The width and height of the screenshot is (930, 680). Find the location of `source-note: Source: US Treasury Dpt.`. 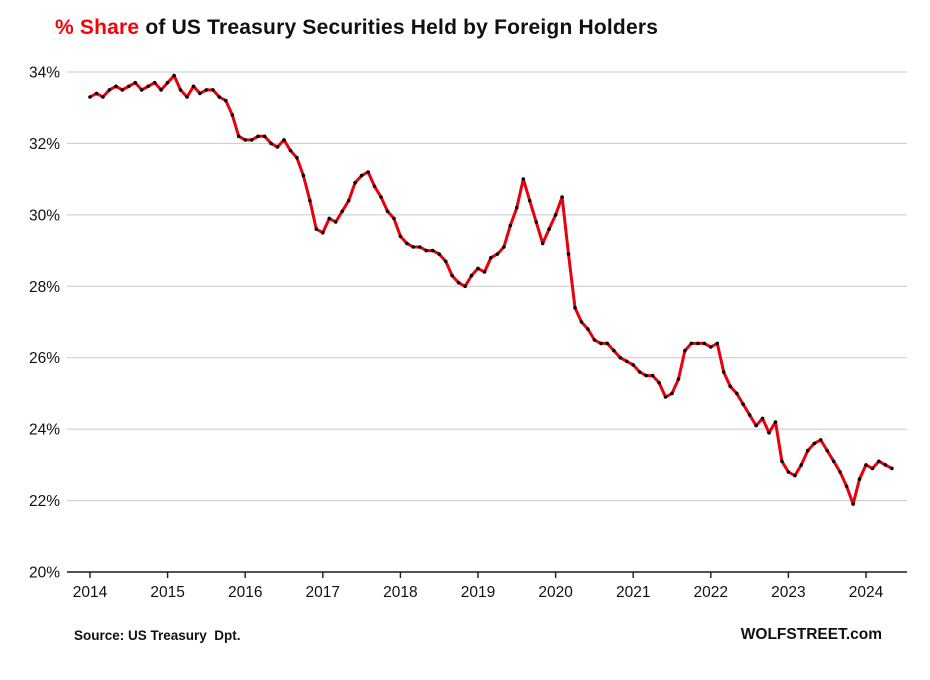

source-note: Source: US Treasury Dpt. is located at coordinates (157, 635).